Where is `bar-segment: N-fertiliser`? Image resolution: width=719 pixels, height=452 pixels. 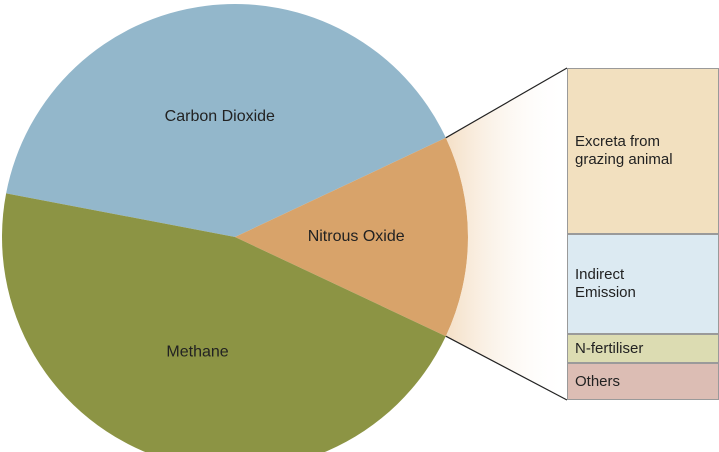 bar-segment: N-fertiliser is located at coordinates (643, 348).